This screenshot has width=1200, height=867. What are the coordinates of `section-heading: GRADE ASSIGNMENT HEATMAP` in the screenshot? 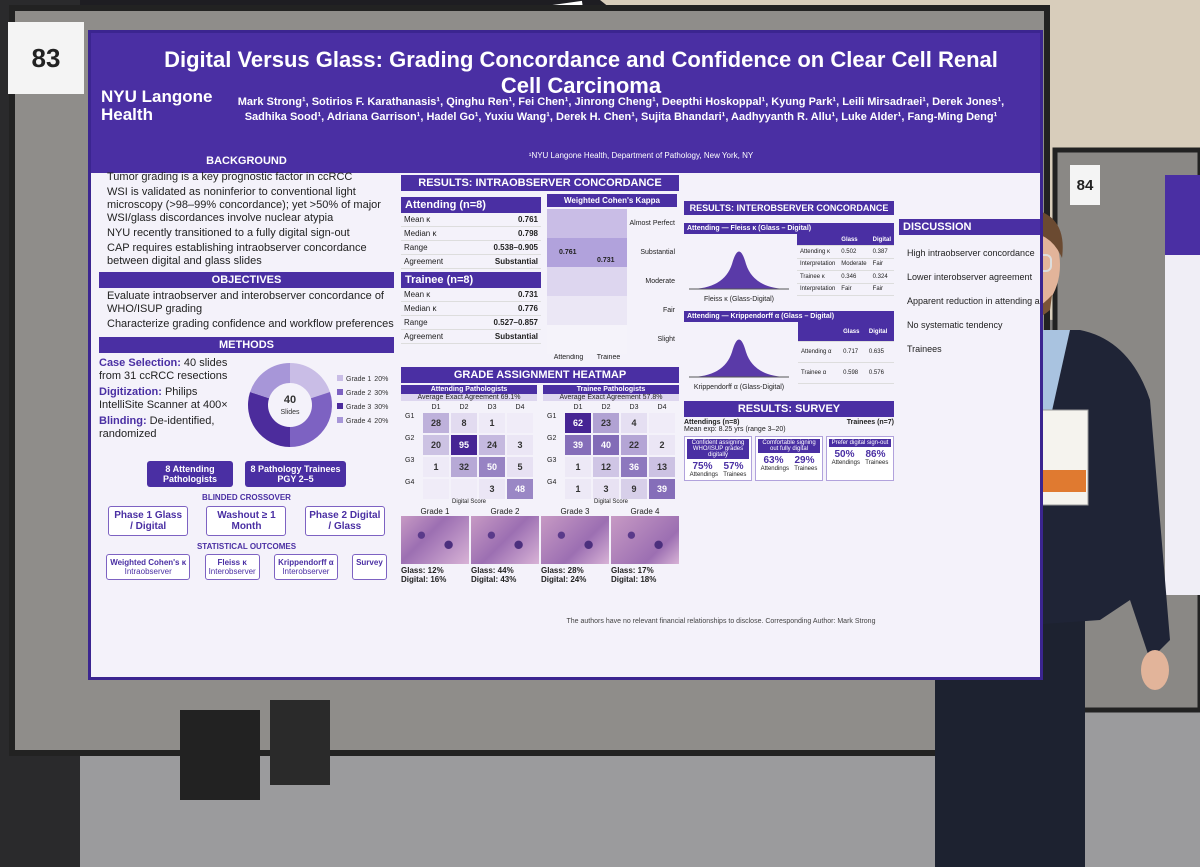 It's located at (540, 375).